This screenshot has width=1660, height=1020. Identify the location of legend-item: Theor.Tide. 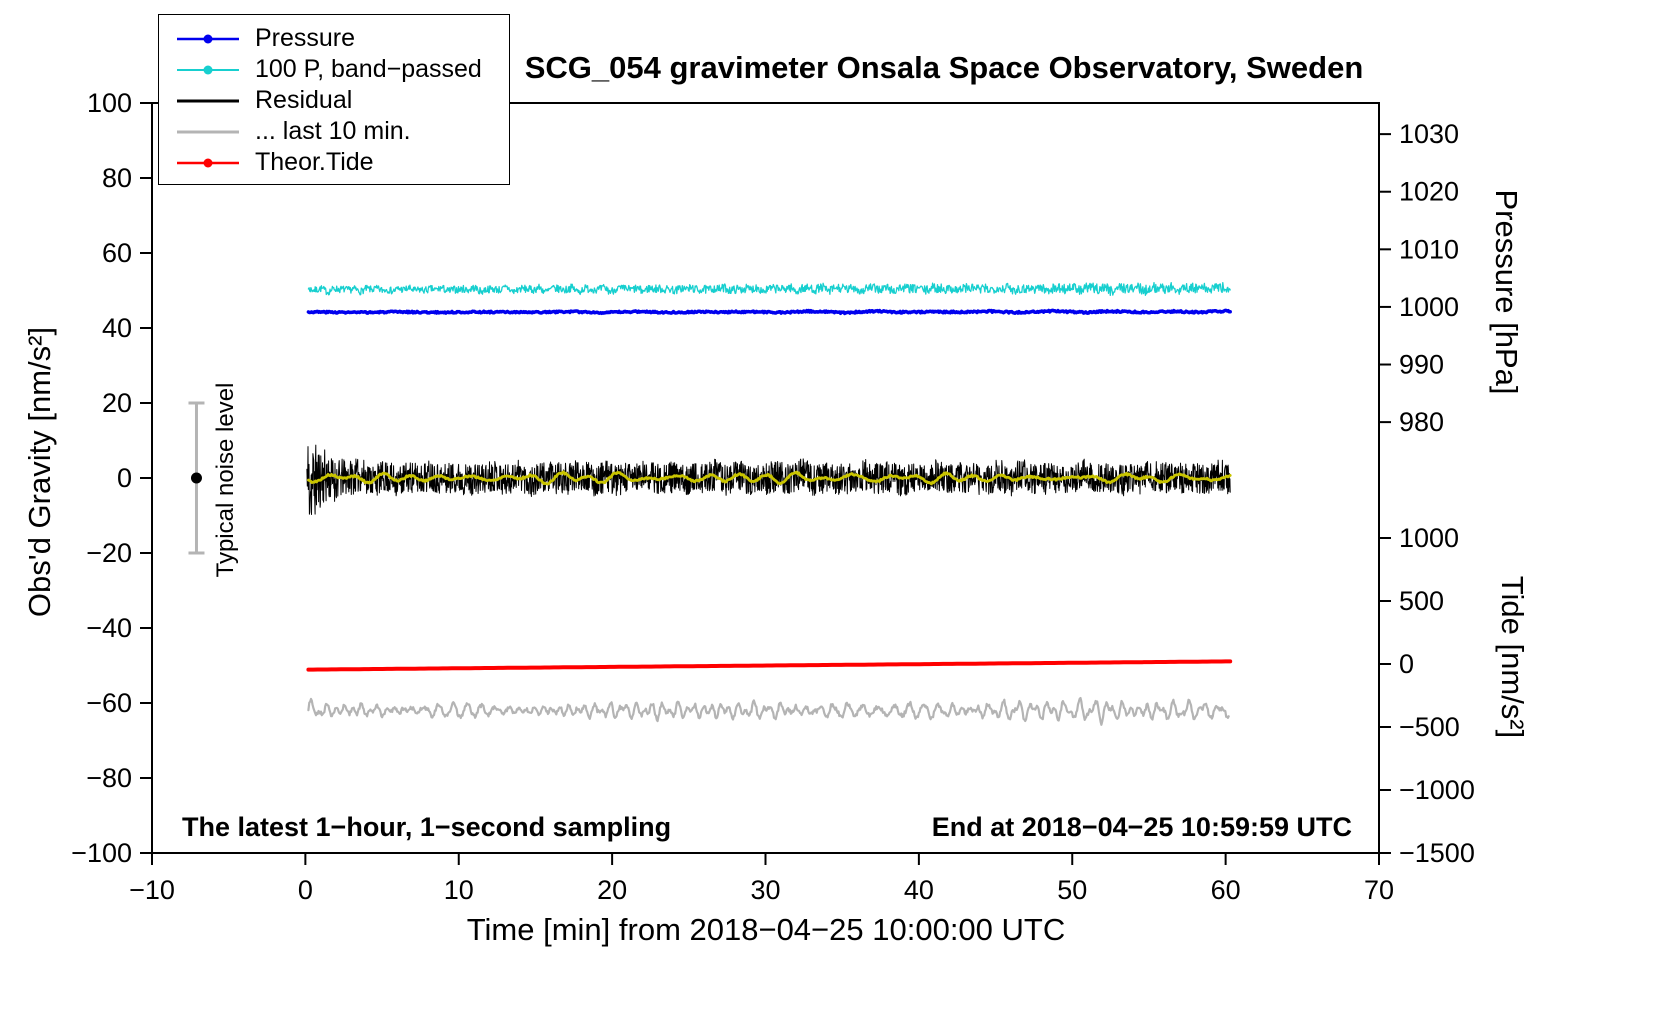
(334, 162).